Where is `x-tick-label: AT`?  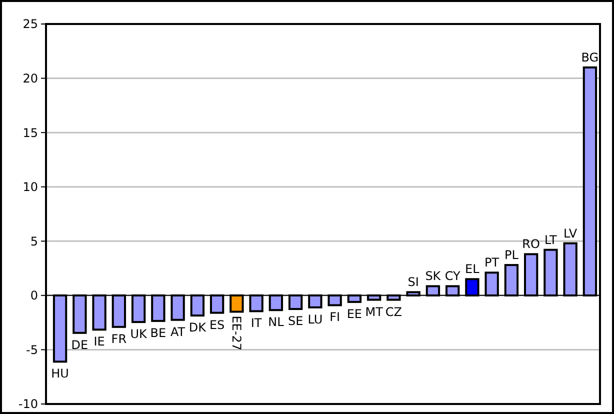
x-tick-label: AT is located at coordinates (178, 331).